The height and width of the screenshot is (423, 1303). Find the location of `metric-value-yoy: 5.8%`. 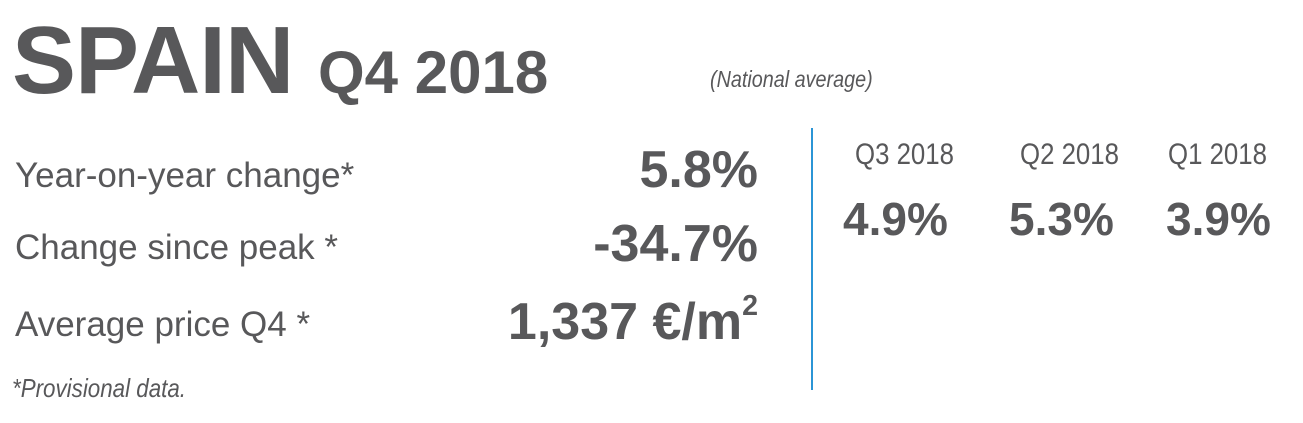

metric-value-yoy: 5.8% is located at coordinates (698, 170).